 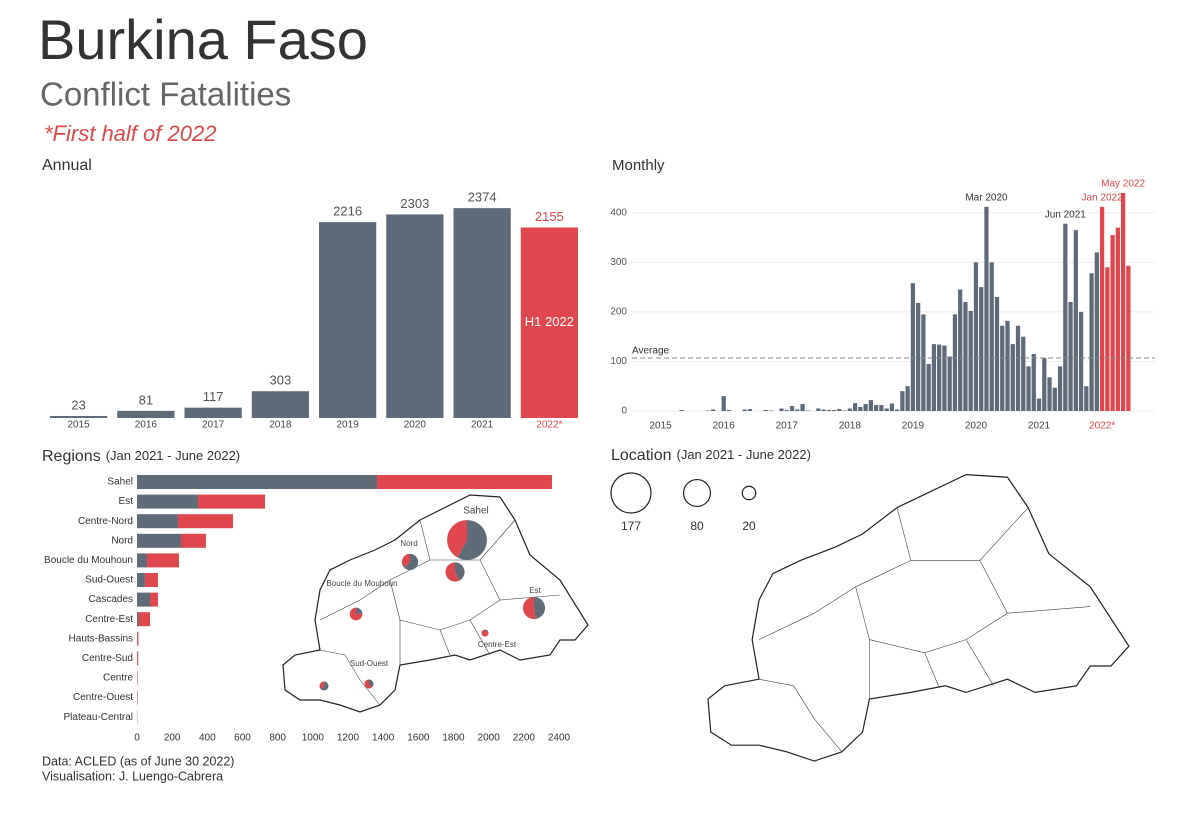 I want to click on x-tick-label: 2022*, so click(x=1102, y=426).